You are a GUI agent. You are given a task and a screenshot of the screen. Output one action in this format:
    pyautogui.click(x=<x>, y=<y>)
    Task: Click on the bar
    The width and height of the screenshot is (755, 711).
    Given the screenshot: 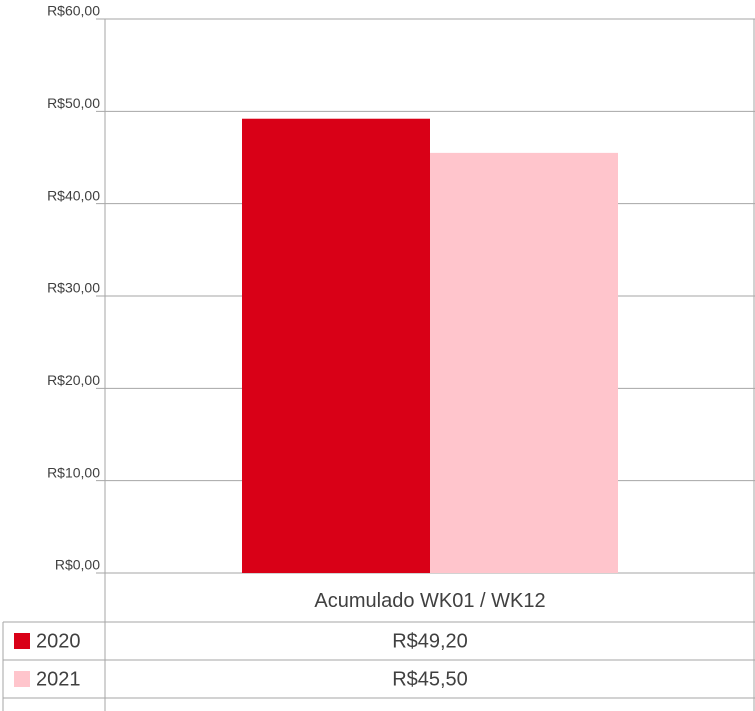 What is the action you would take?
    pyautogui.click(x=524, y=362)
    